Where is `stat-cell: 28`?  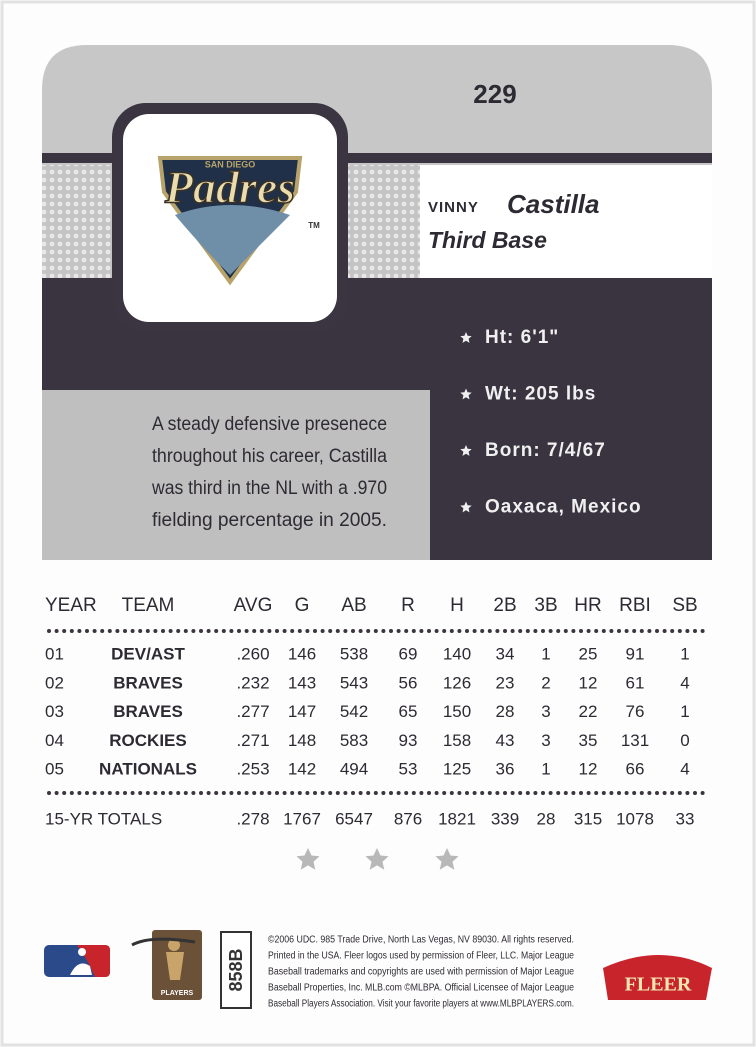 stat-cell: 28 is located at coordinates (505, 711).